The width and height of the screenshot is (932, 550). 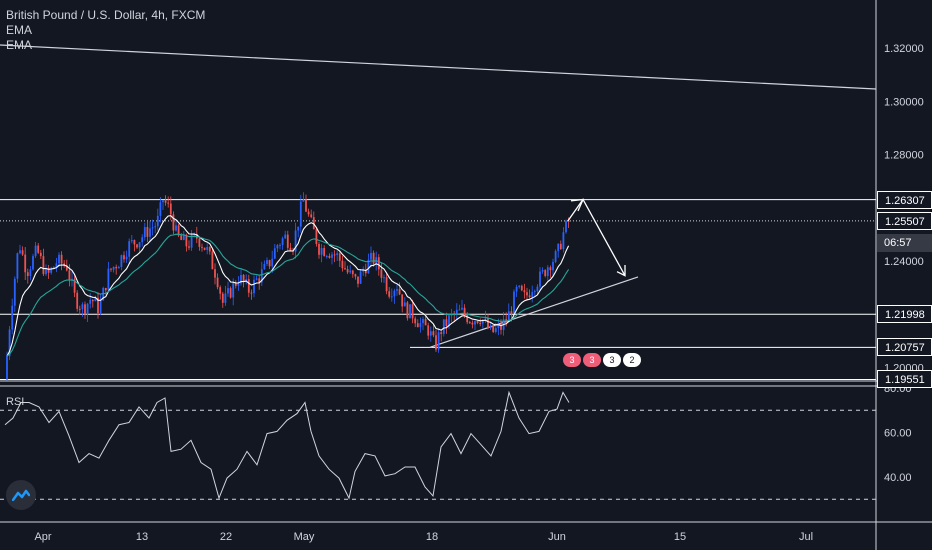 What do you see at coordinates (904, 314) in the screenshot?
I see `price-level-tag: 1.21998` at bounding box center [904, 314].